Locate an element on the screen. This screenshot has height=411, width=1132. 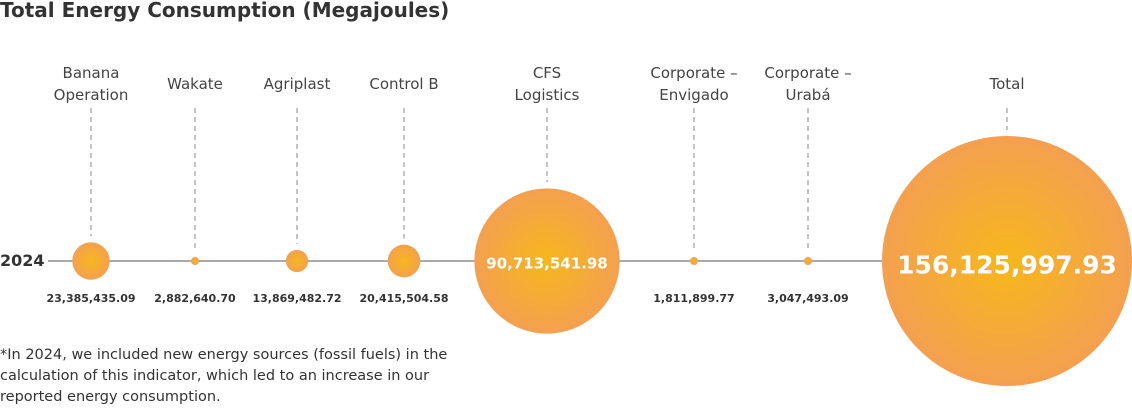
row-label: 2024 is located at coordinates (22, 260).